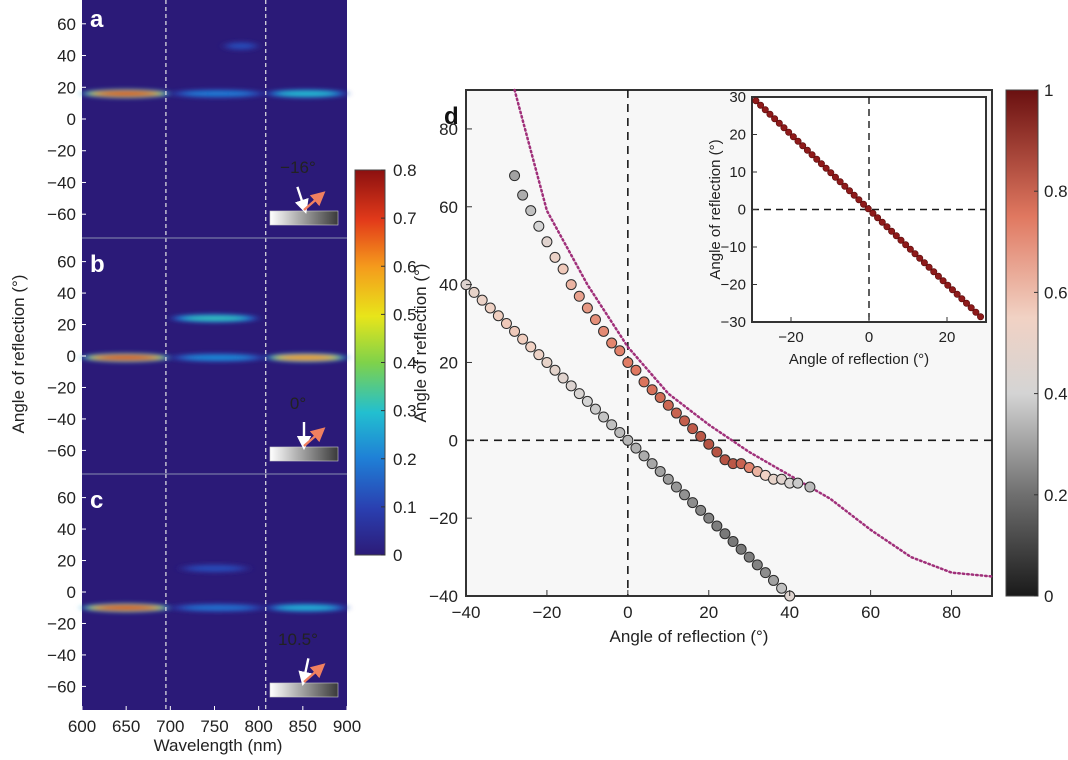 The width and height of the screenshot is (1068, 760). What do you see at coordinates (218, 745) in the screenshot?
I see `heat-x-axis-label: Wavelength (nm)` at bounding box center [218, 745].